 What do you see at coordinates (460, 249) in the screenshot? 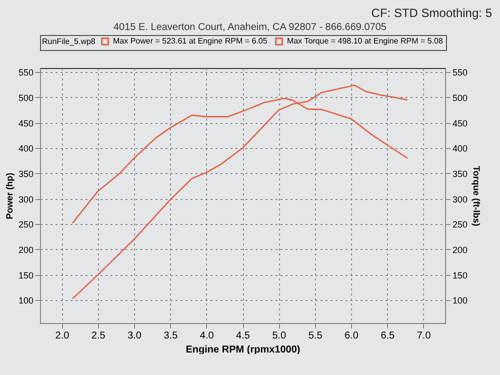
I see `y2-tick-label: 200` at bounding box center [460, 249].